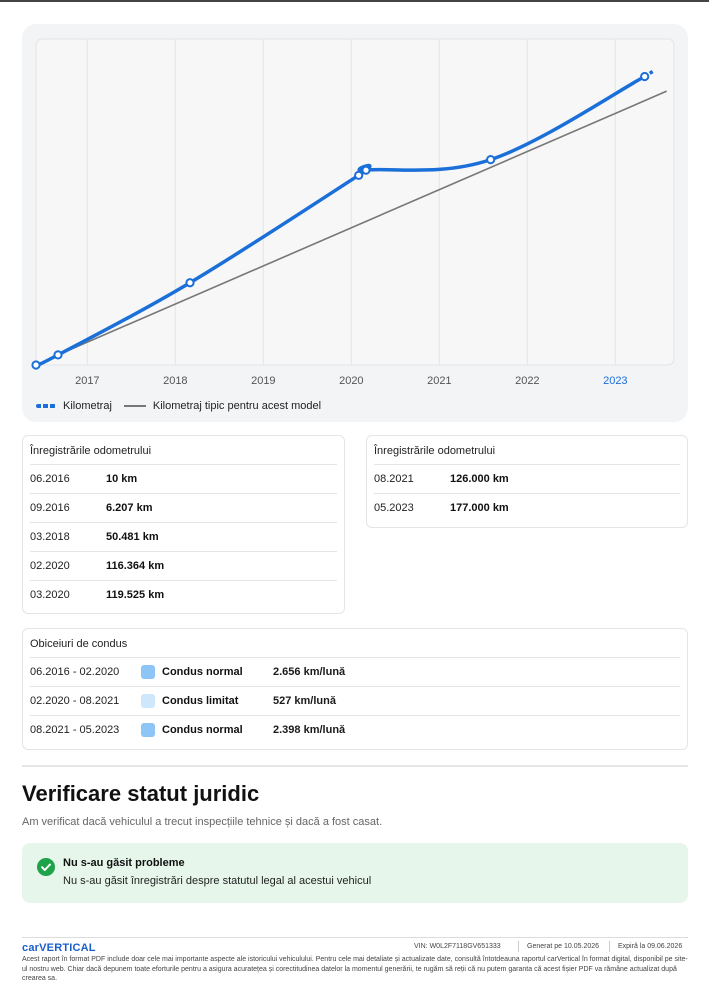  What do you see at coordinates (134, 406) in the screenshot?
I see `legend-swatch-typical` at bounding box center [134, 406].